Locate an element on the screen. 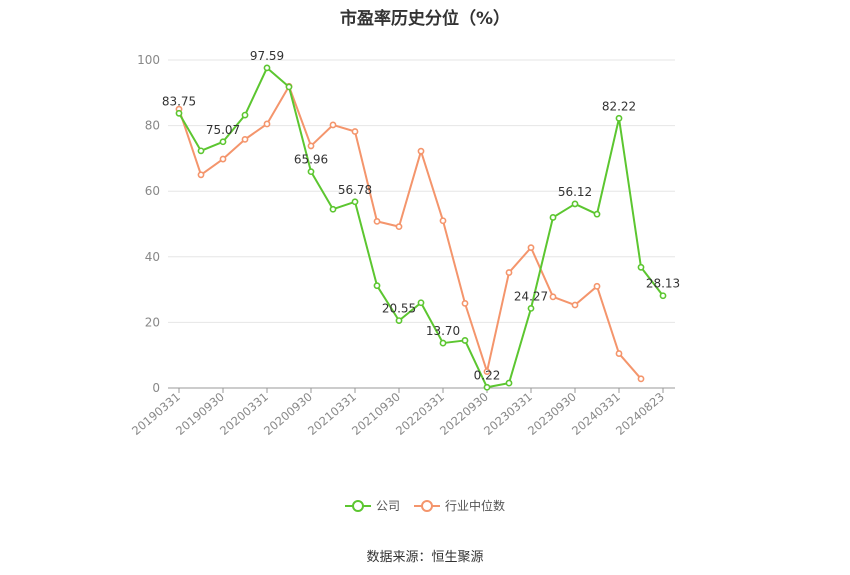 The height and width of the screenshot is (575, 850). data-label: 97.59 is located at coordinates (267, 56).